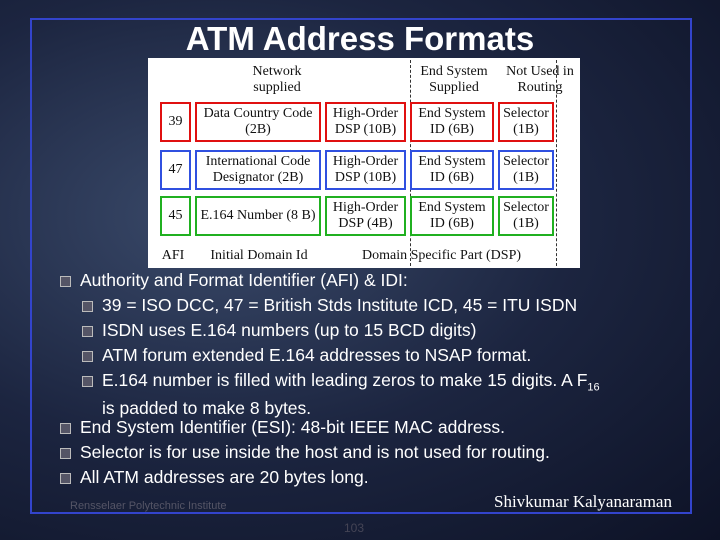  I want to click on text: All ATM addresses are 20 bytes long., so click(224, 477).